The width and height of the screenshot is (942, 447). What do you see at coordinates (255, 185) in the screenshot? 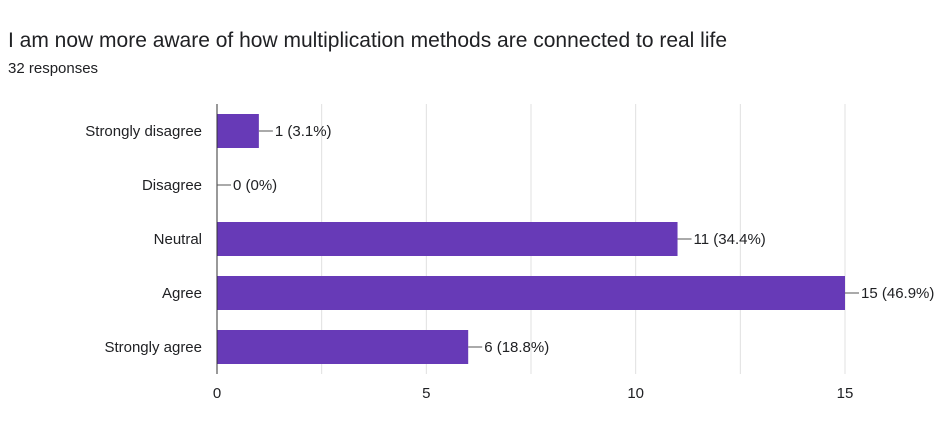
I see `data-label: 0 (0%)` at bounding box center [255, 185].